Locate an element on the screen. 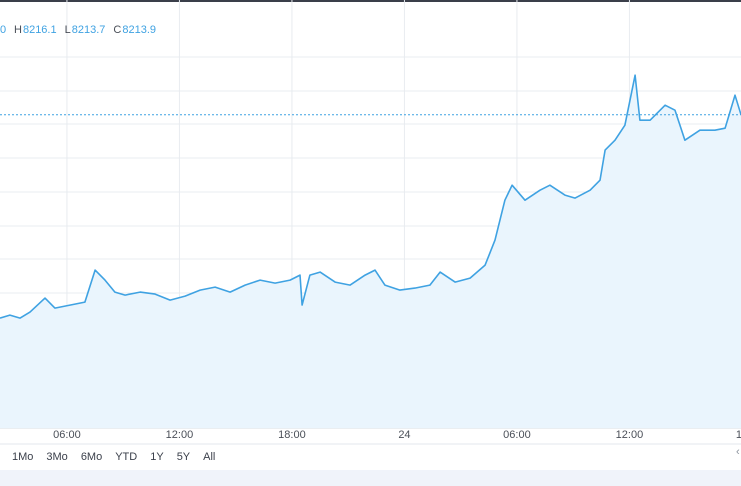 The width and height of the screenshot is (741, 486). range-button: 3Mo is located at coordinates (56, 457).